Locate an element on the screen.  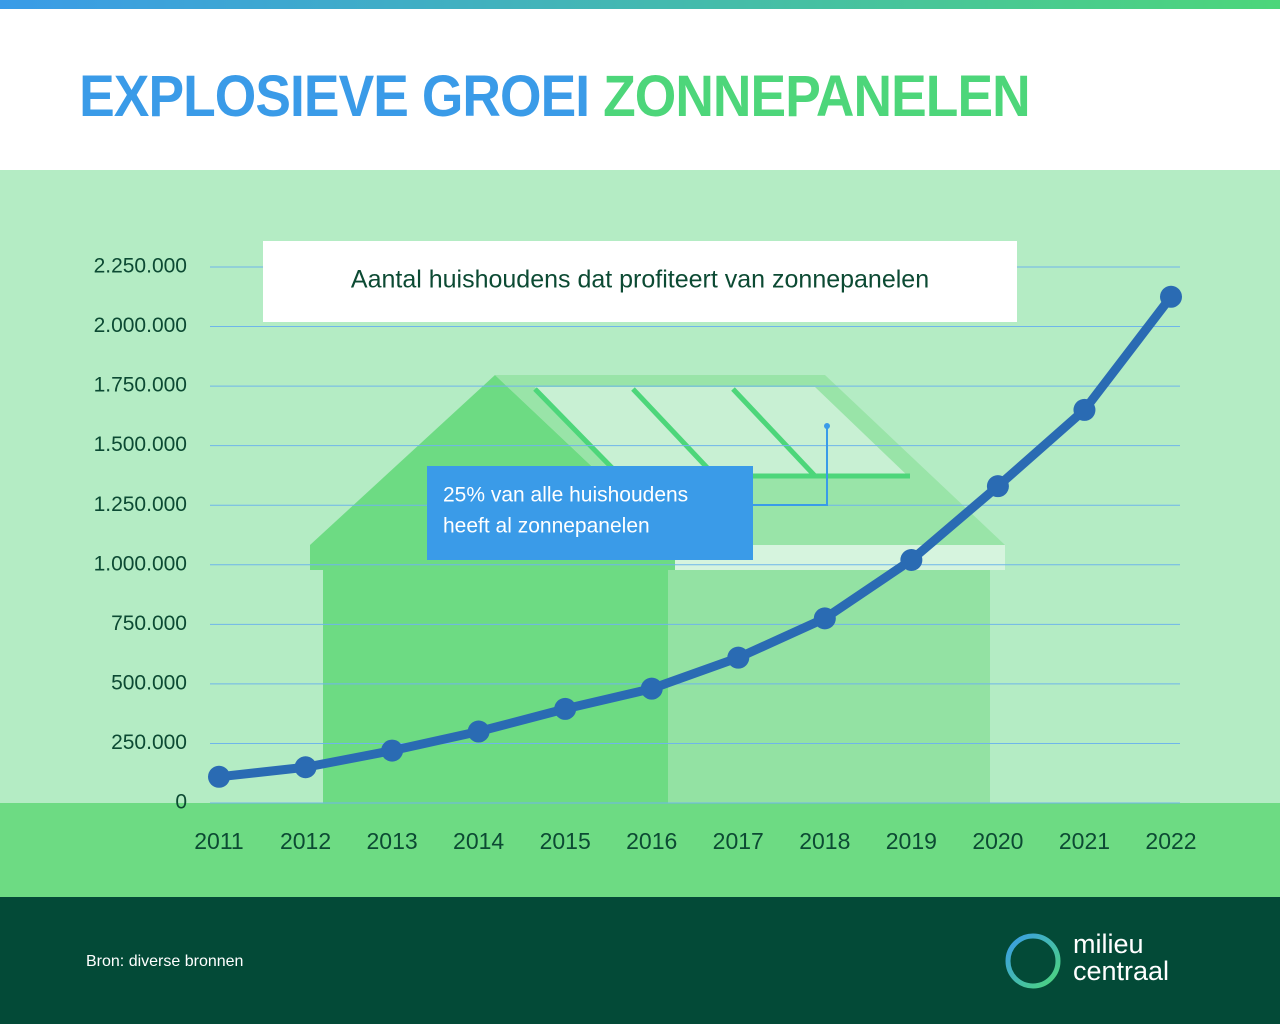
subtitle-box is located at coordinates (640, 281).